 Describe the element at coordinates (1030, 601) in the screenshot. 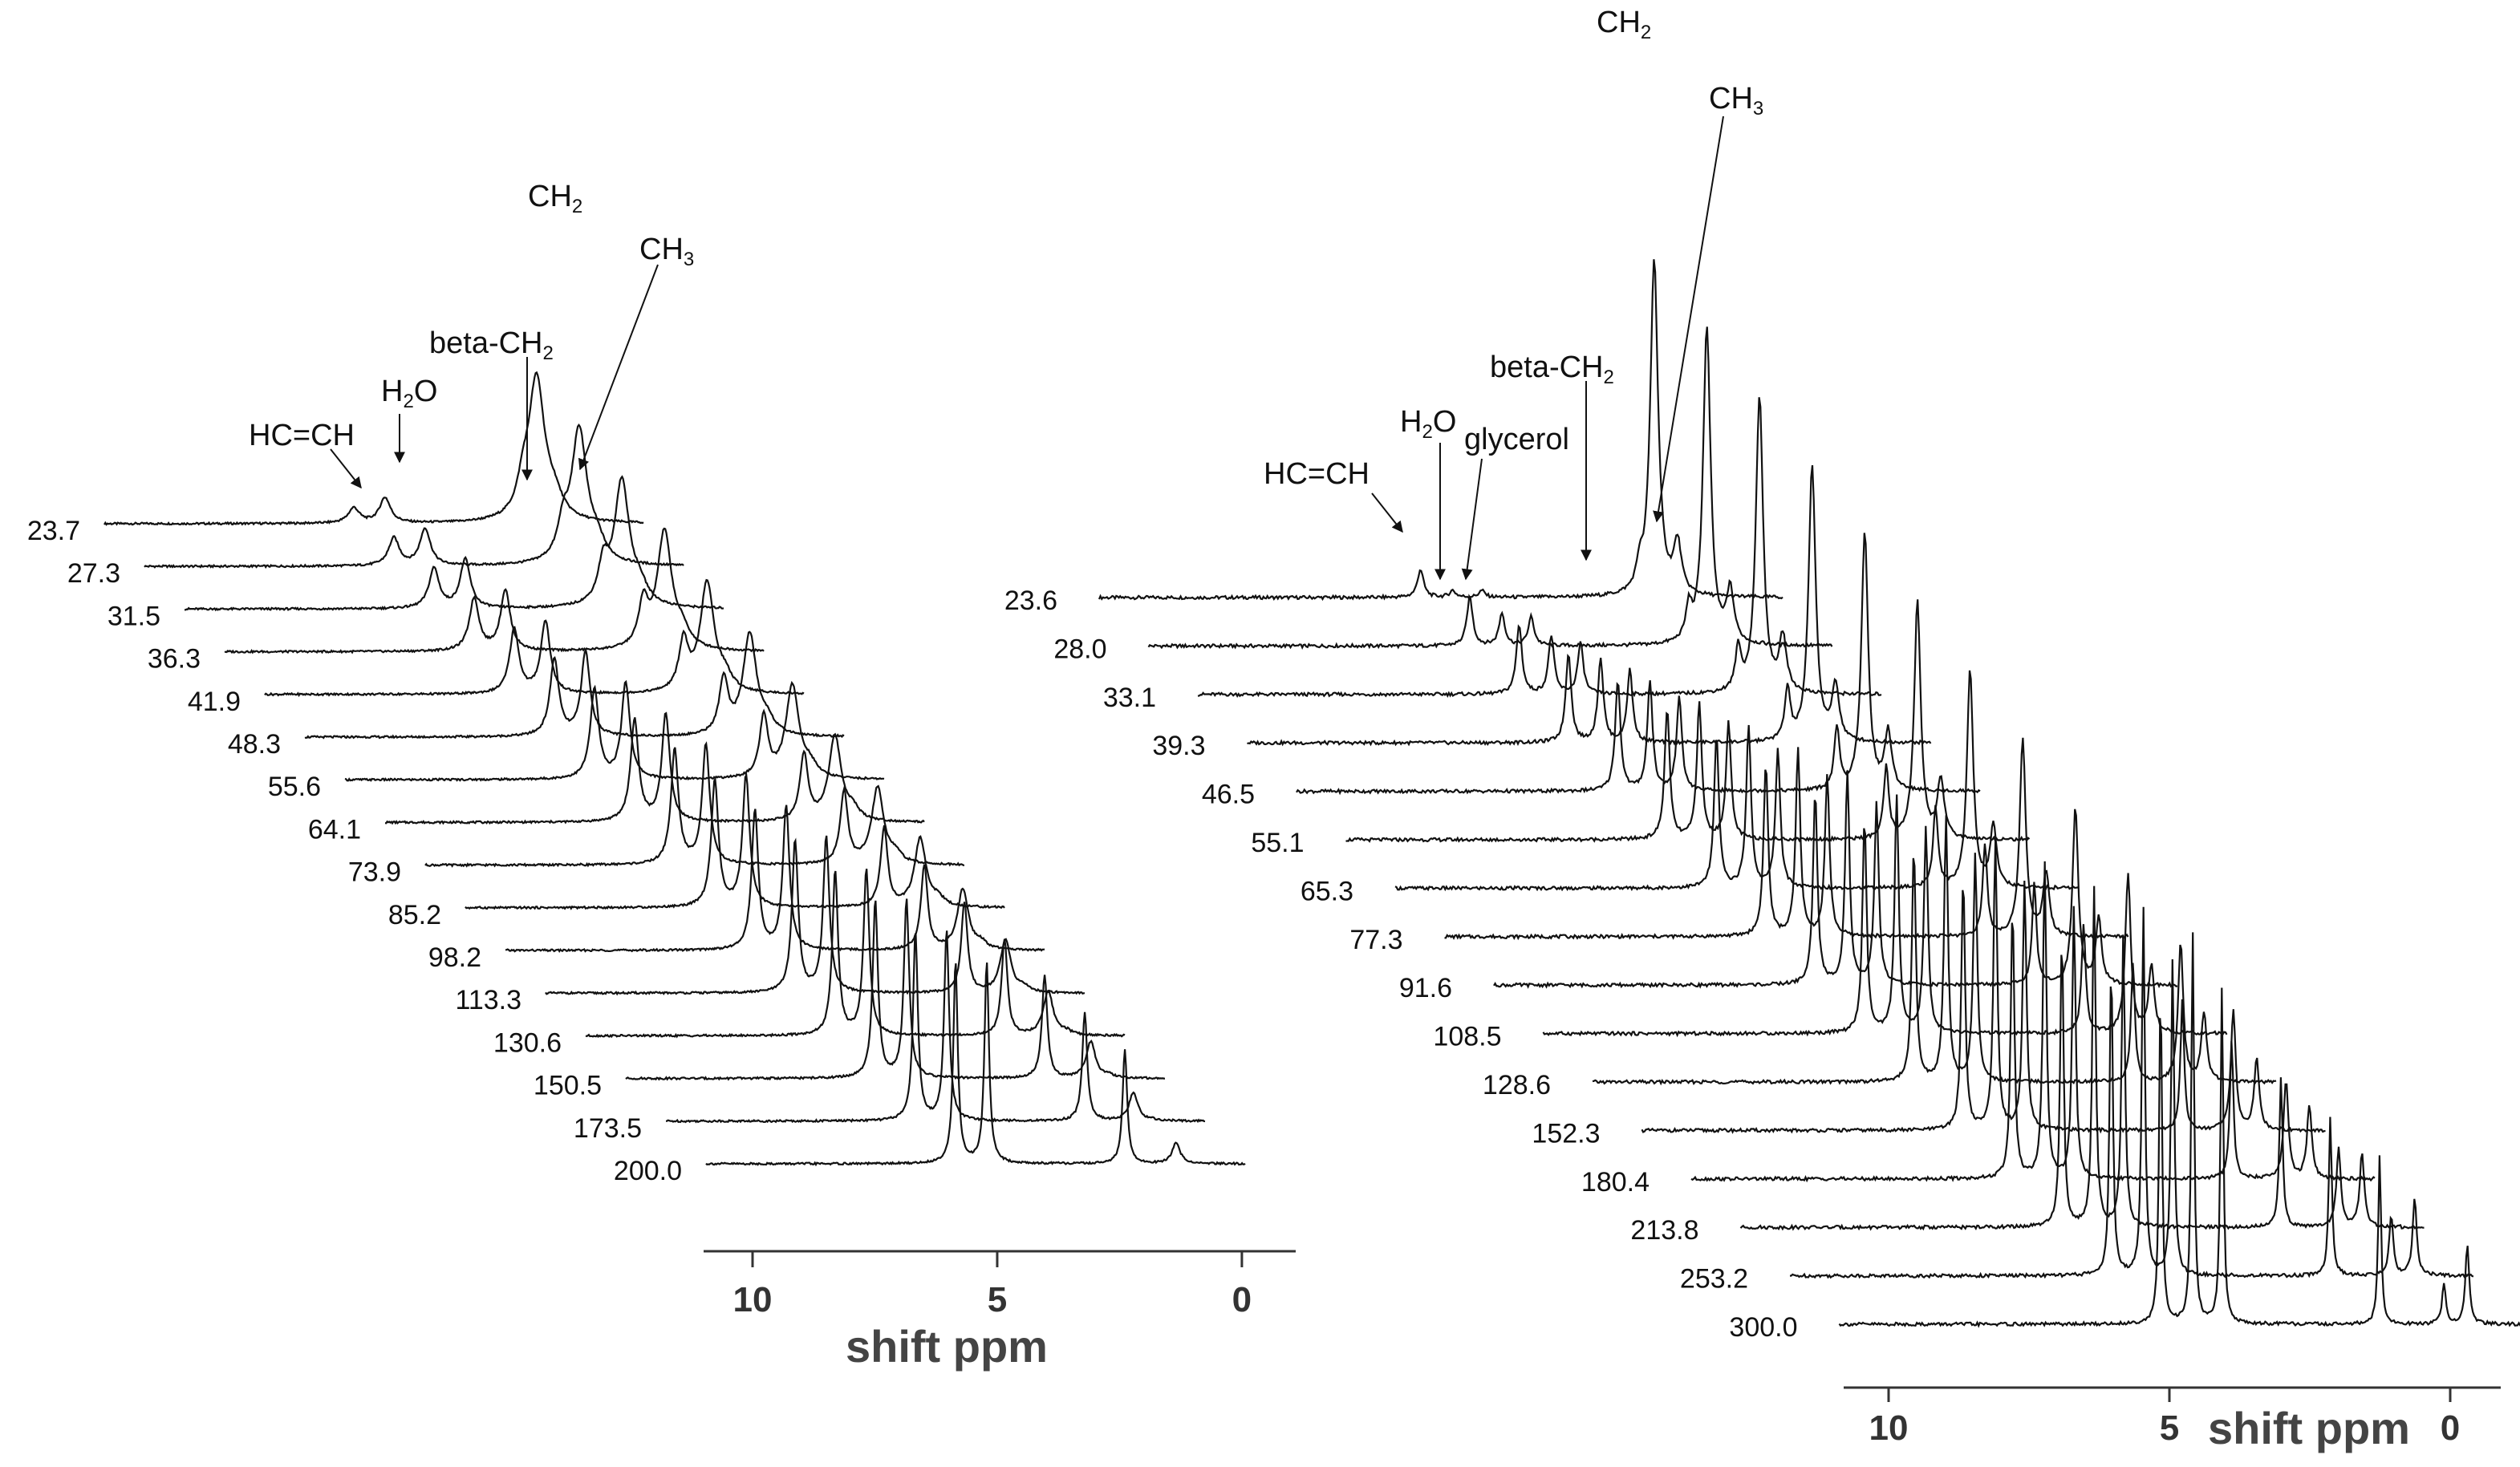

I see `series-label: 23.6` at that location.